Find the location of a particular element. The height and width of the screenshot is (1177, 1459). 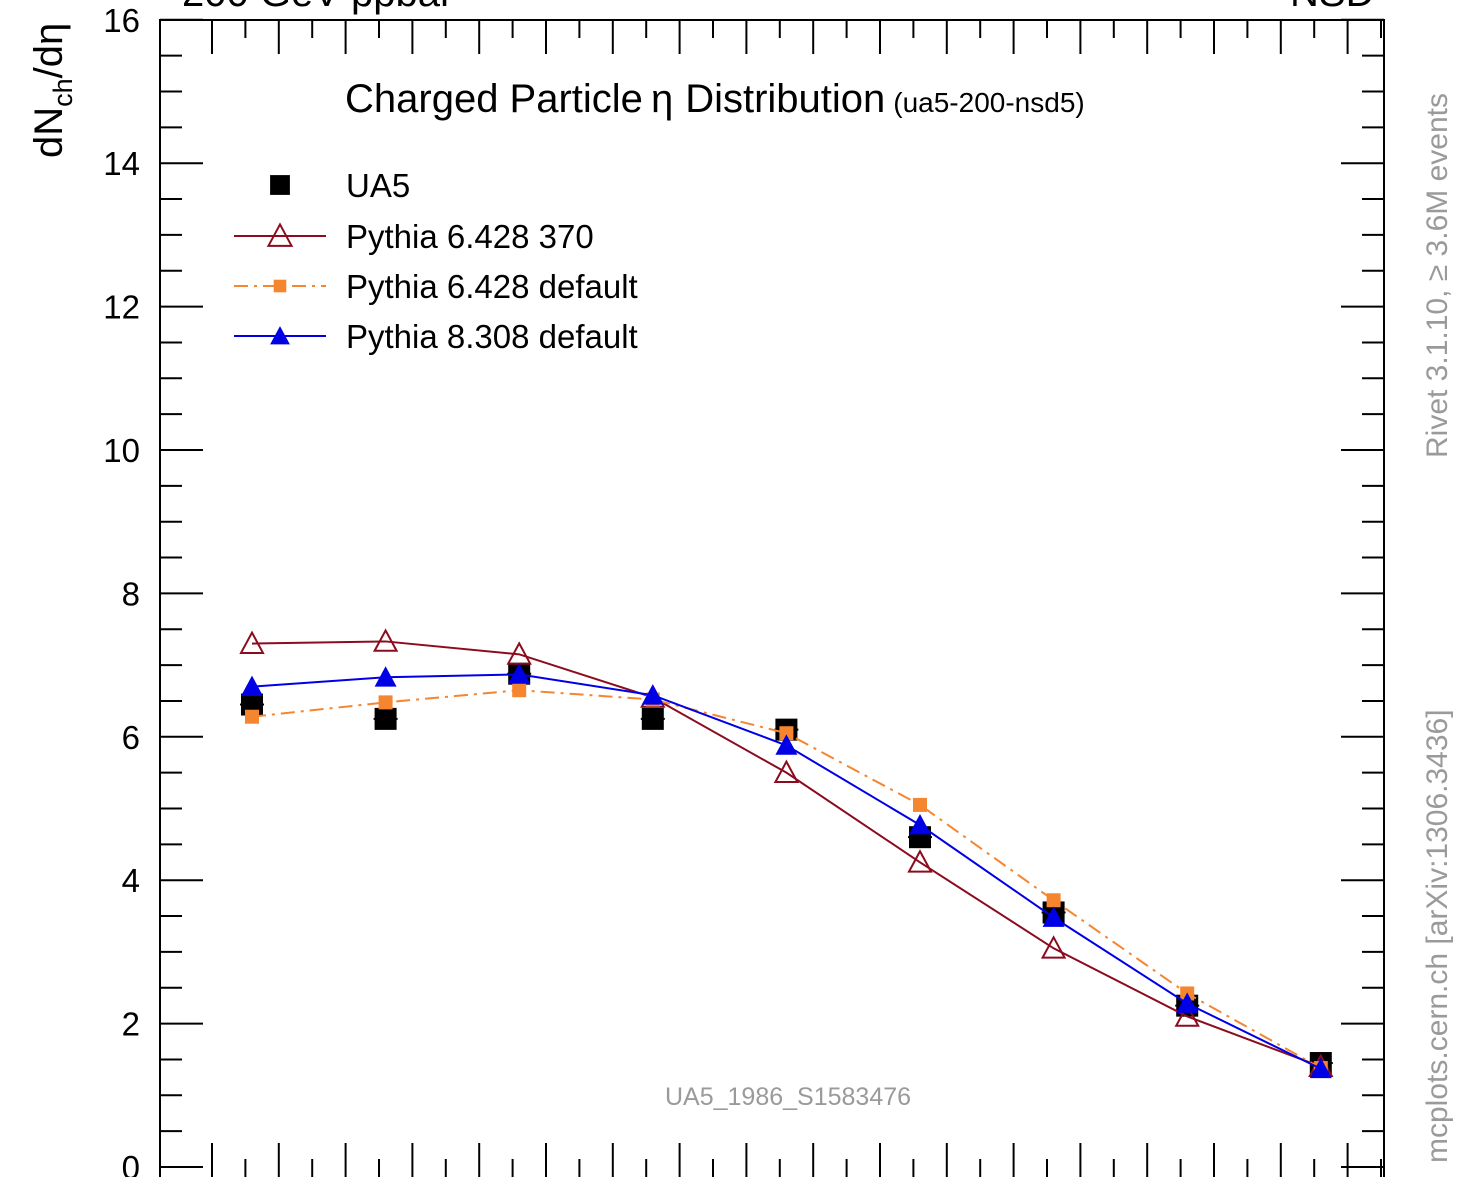

y-tick-label: 4 is located at coordinates (131, 880).